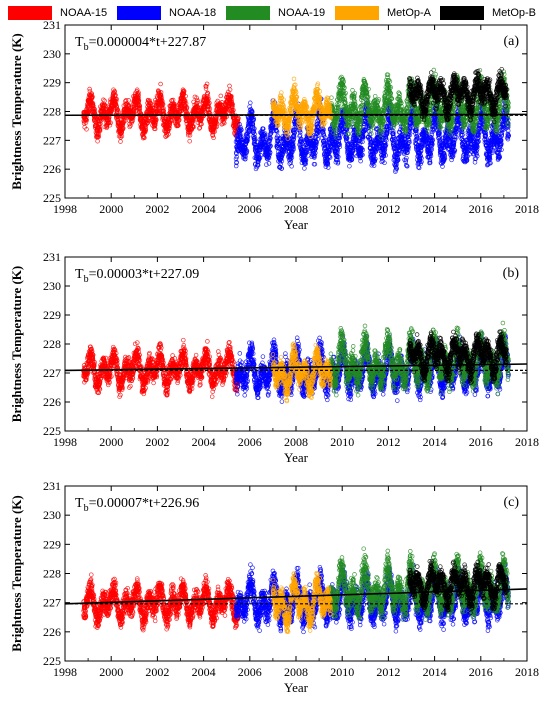 This screenshot has height=705, width=547. Describe the element at coordinates (139, 13) in the screenshot. I see `legend-swatch-noaa18` at that location.